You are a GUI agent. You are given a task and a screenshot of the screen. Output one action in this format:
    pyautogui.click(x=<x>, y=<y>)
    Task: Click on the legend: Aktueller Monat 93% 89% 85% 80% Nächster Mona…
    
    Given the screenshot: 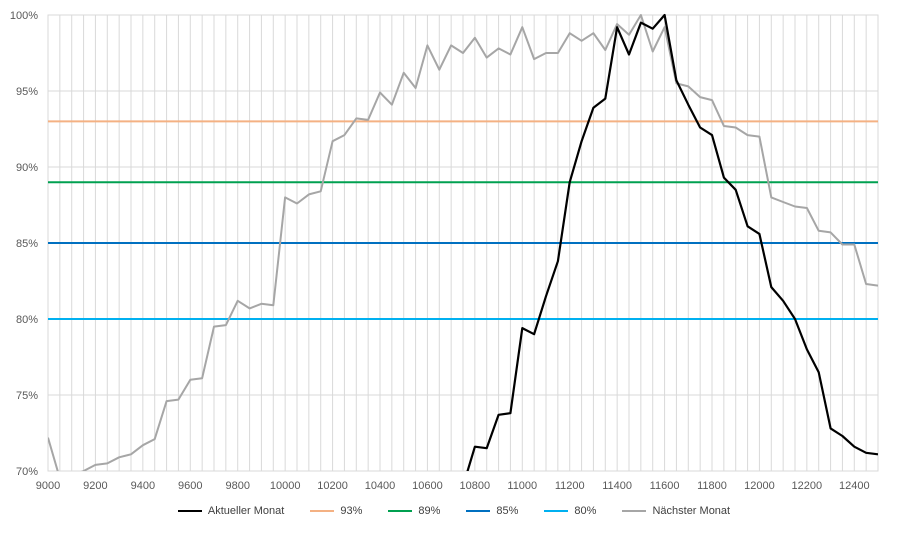 What is the action you would take?
    pyautogui.click(x=454, y=511)
    